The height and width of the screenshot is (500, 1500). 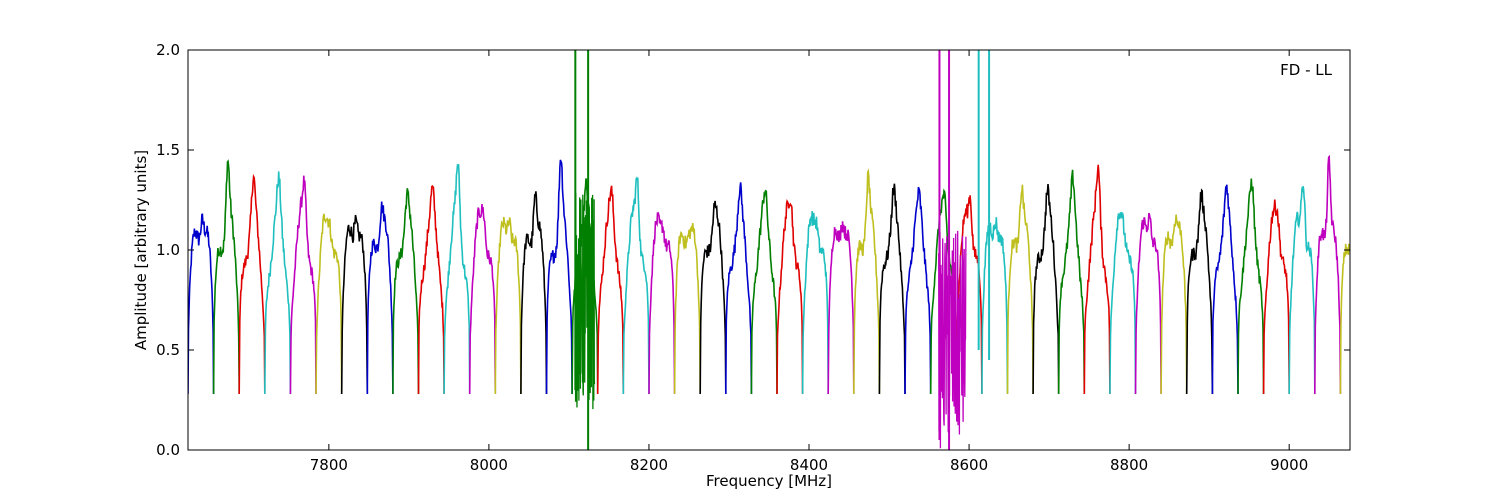 I want to click on y-tick-label: 1.5, so click(x=168, y=150).